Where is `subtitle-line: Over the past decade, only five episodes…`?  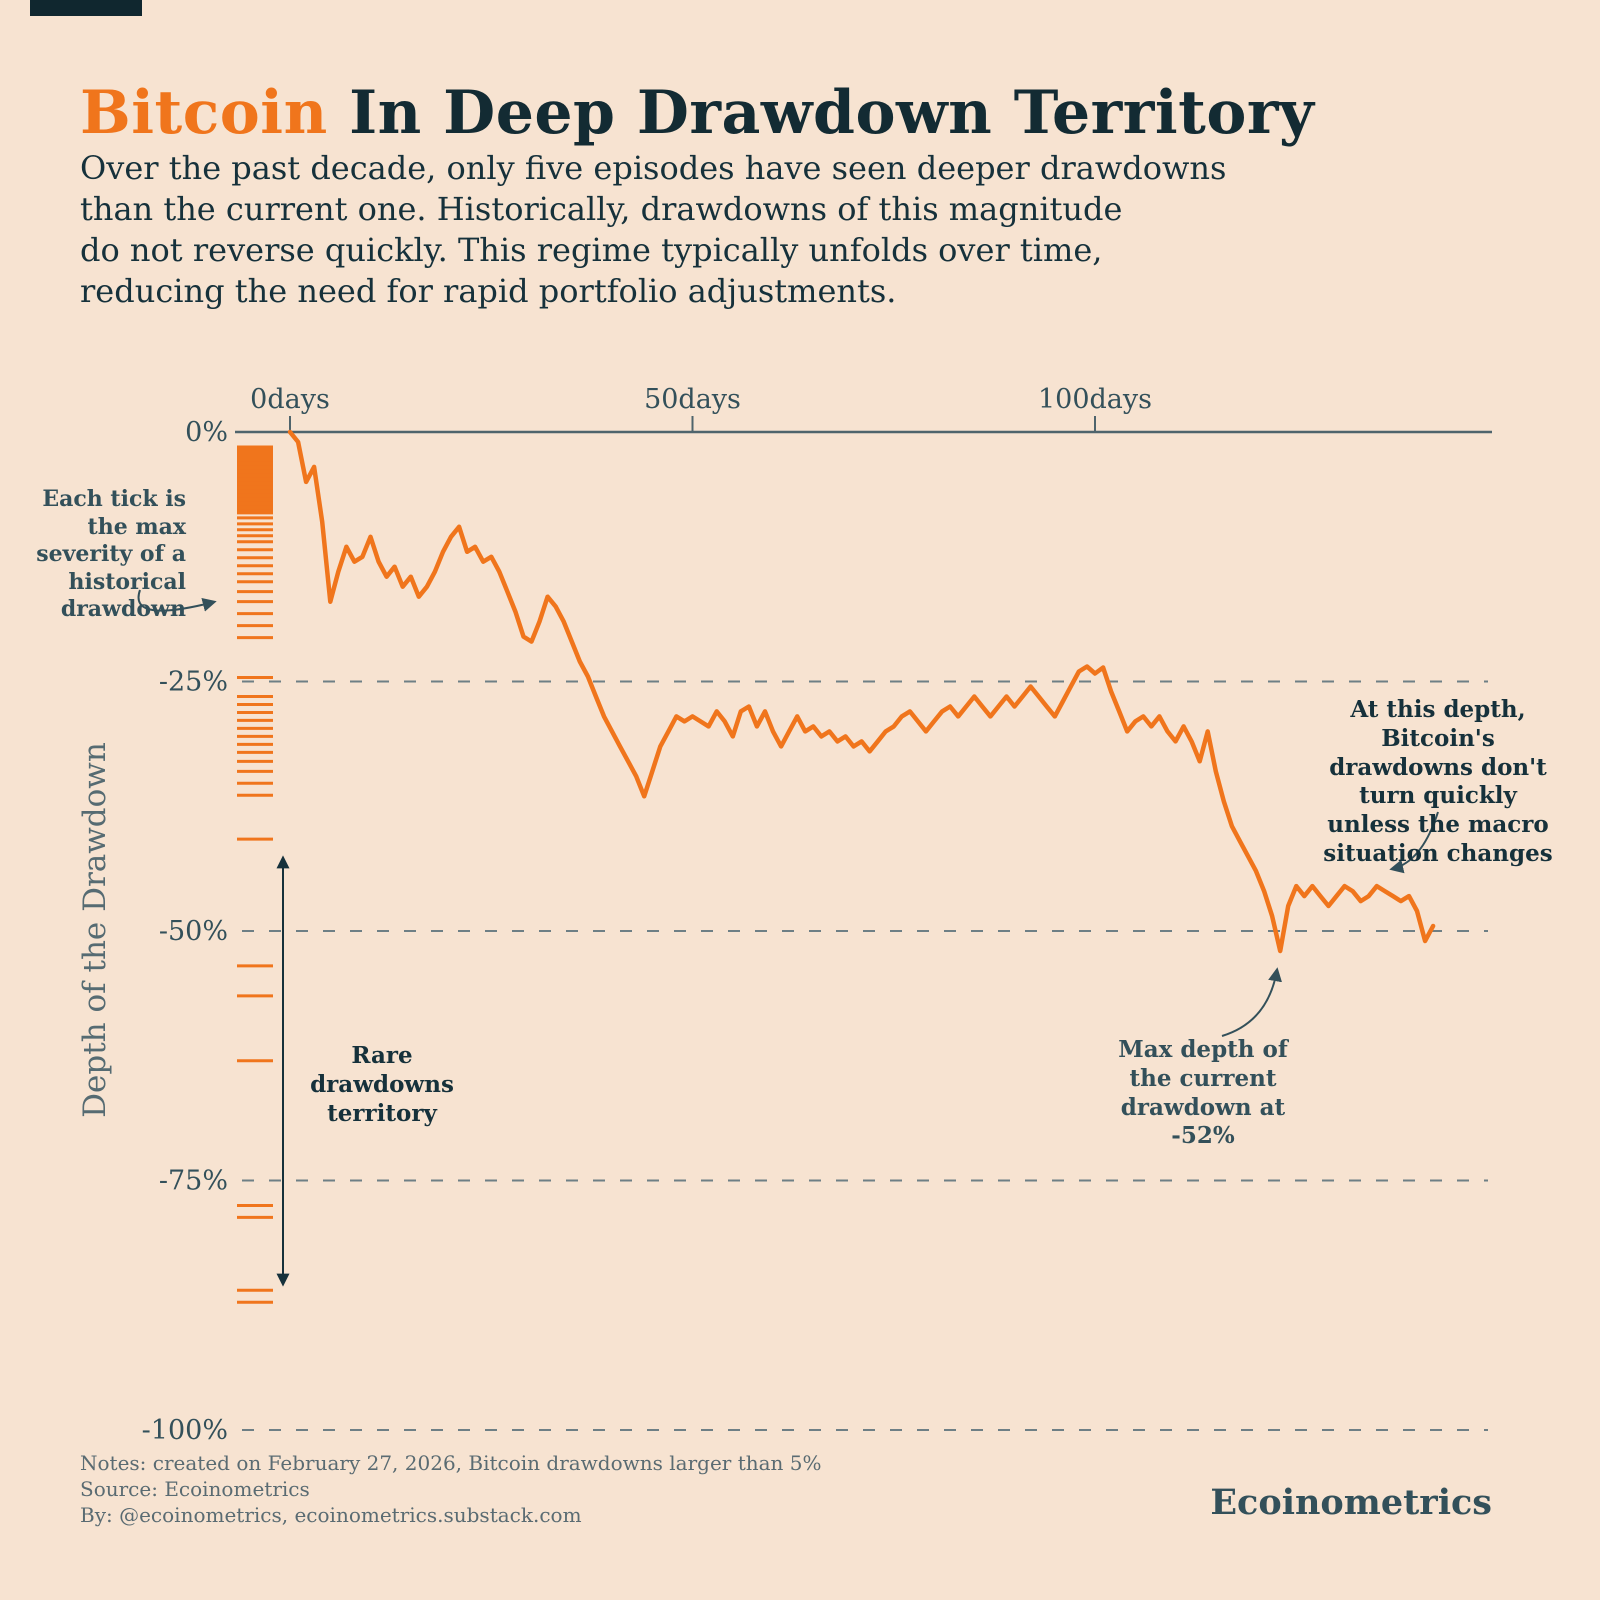
subtitle-line: Over the past decade, only five episodes… is located at coordinates (653, 168).